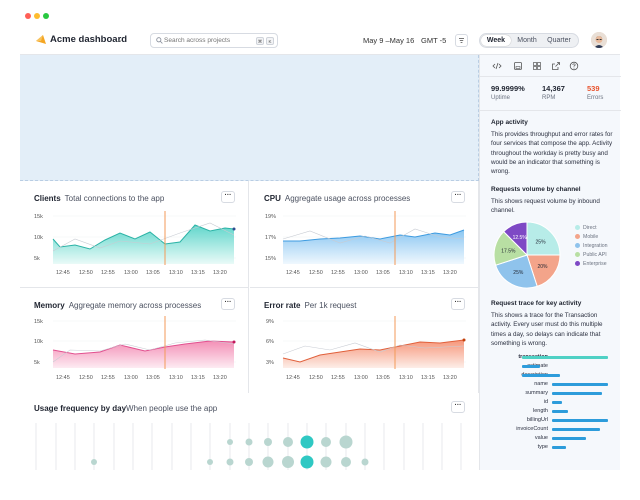 The width and height of the screenshot is (640, 500). Describe the element at coordinates (550, 66) in the screenshot. I see `sidebar-toolbar` at that location.